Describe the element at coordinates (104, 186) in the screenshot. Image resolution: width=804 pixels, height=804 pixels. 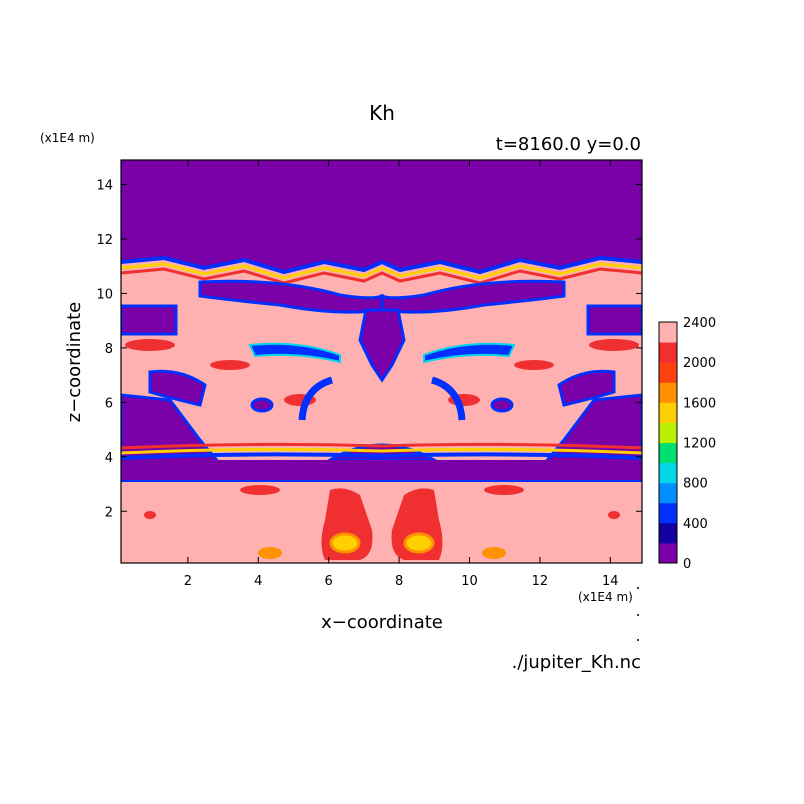
I see `y-tick-label: 14` at that location.